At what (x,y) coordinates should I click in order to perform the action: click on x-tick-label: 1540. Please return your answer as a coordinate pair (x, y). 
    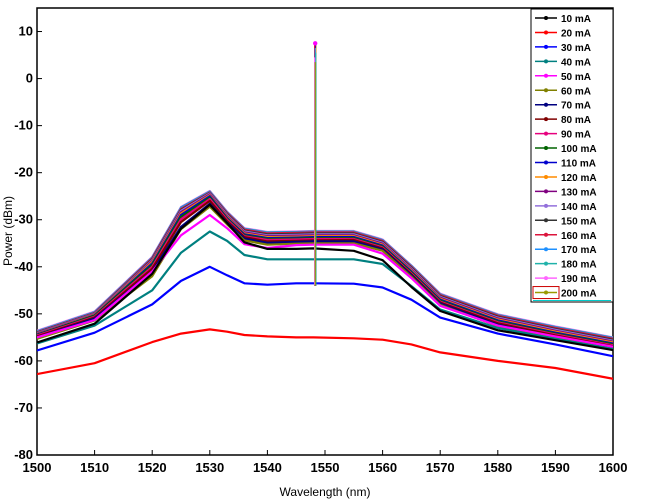
    Looking at the image, I should click on (267, 467).